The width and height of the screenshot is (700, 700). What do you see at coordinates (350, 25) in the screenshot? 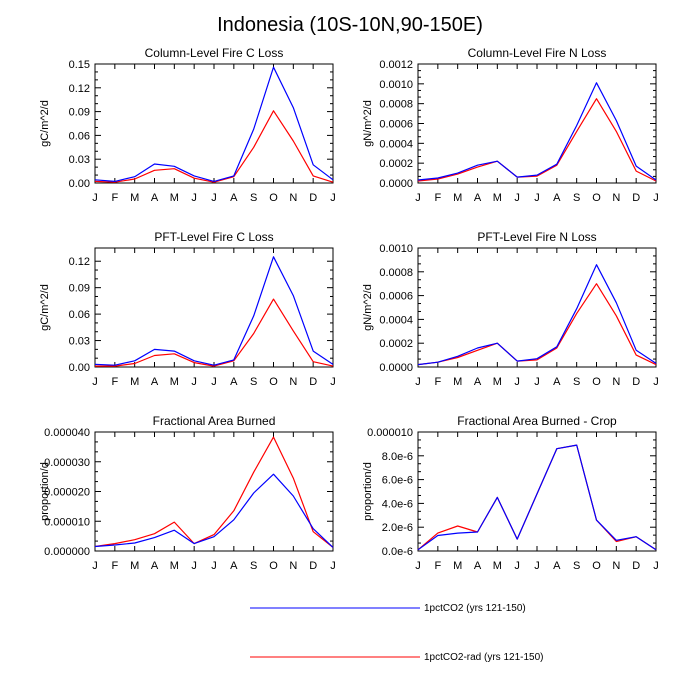
I see `figure-title: Indonesia (10S-10N,90-150E)` at bounding box center [350, 25].